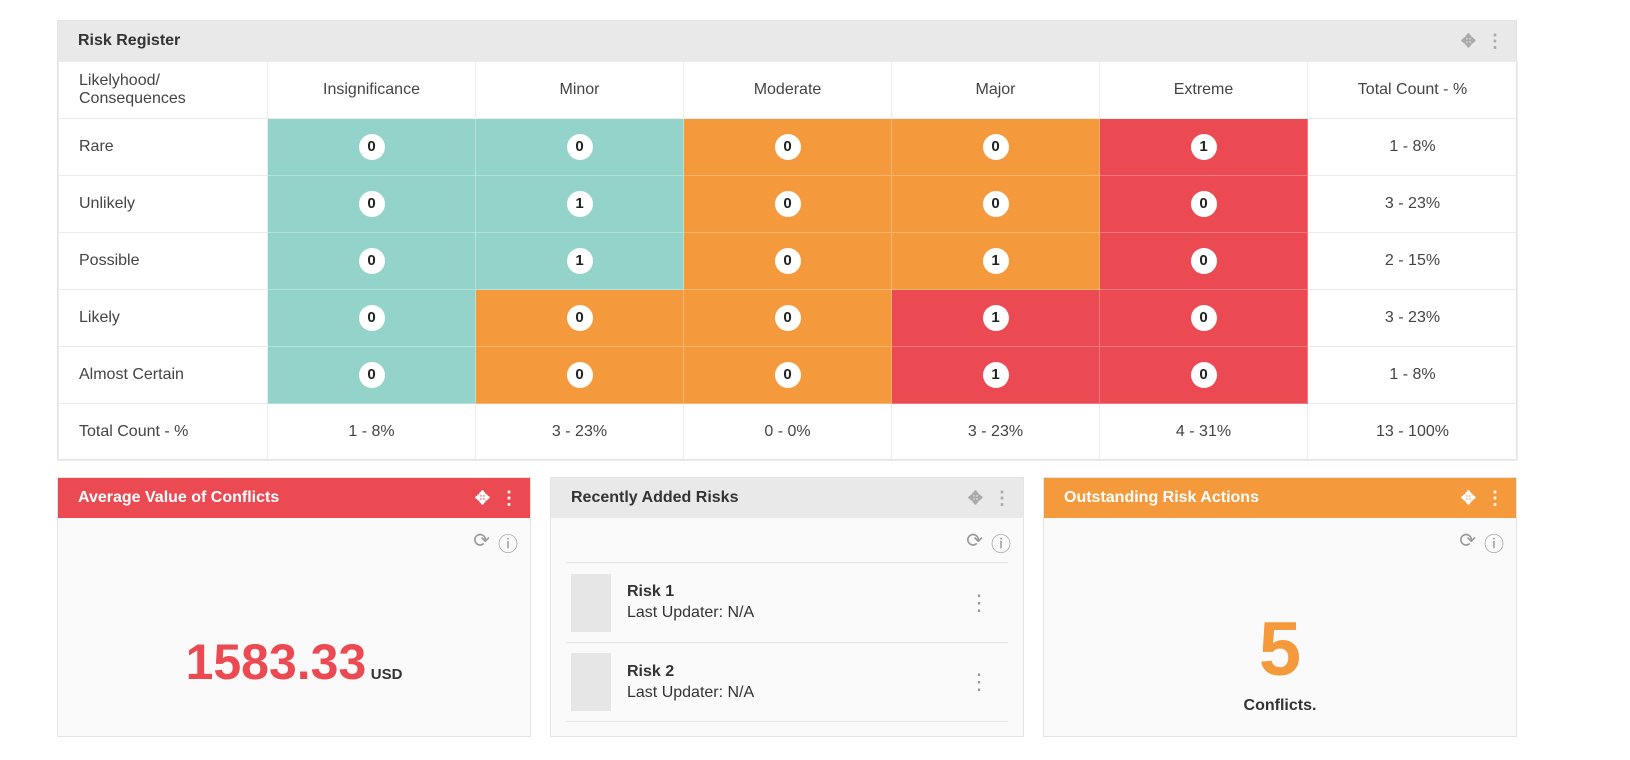 The image size is (1630, 760). I want to click on row-total: 3 - 23%, so click(1412, 204).